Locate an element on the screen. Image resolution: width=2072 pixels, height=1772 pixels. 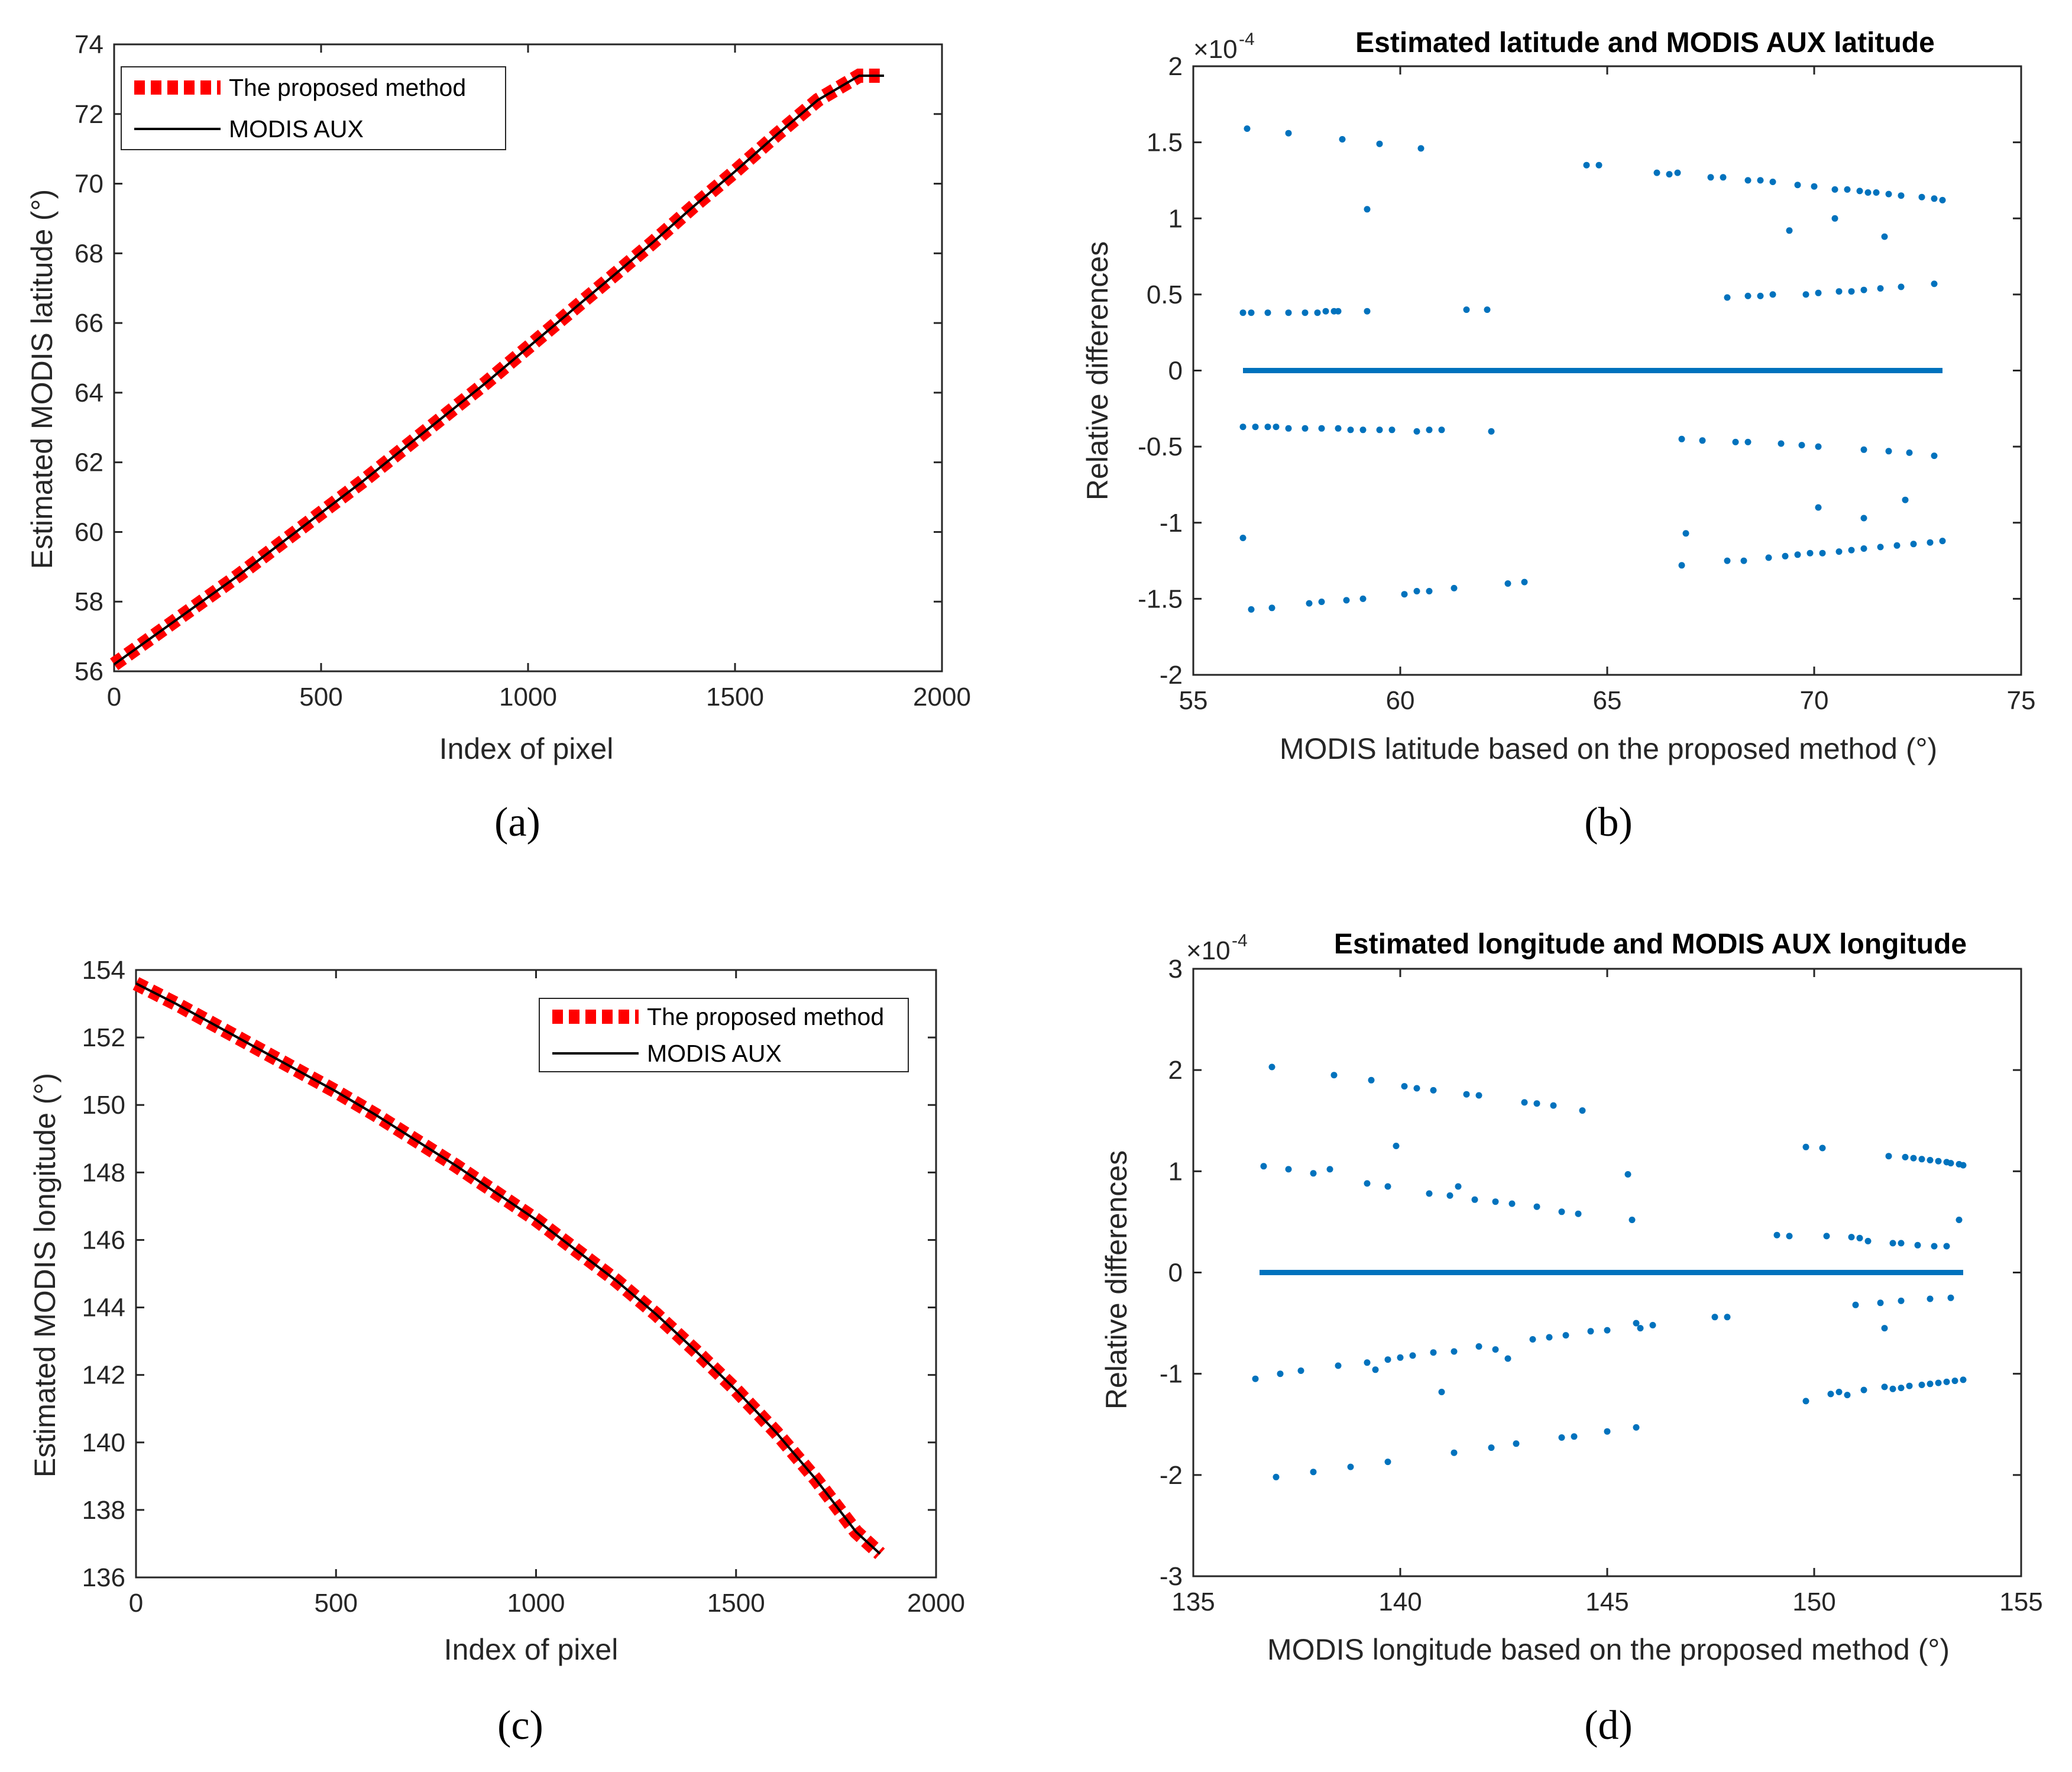
panel-c-ytick-label: 140 is located at coordinates (103, 1442).